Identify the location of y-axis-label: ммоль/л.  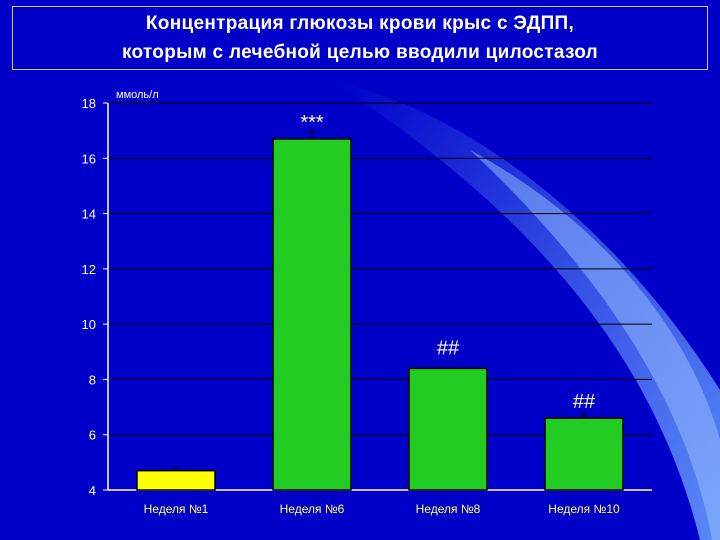
(137, 95).